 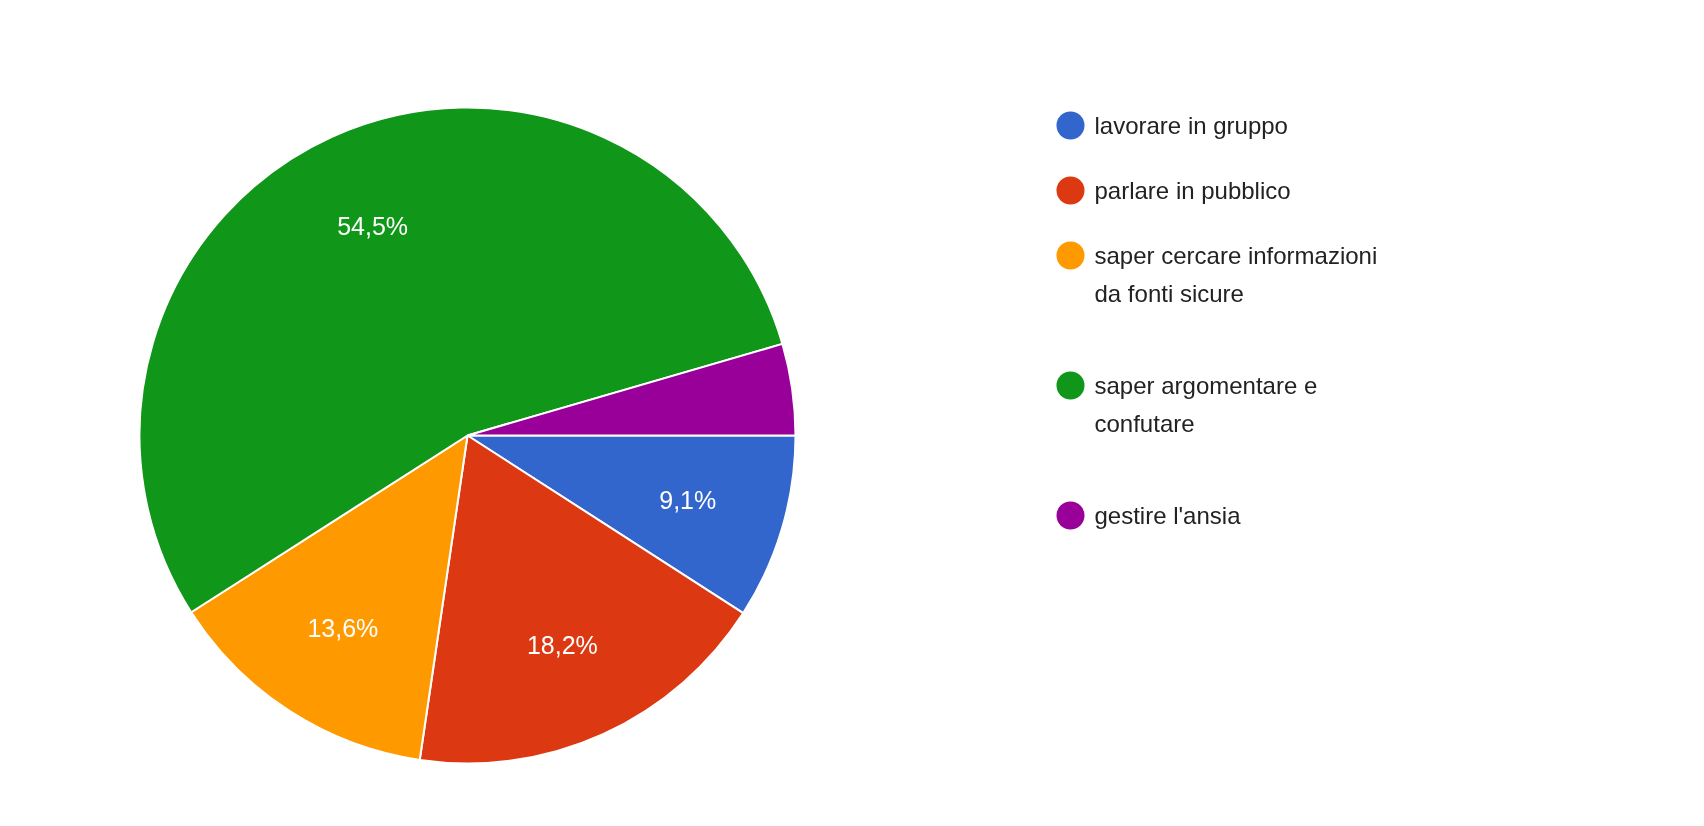 What do you see at coordinates (1206, 404) in the screenshot?
I see `legend-label: saper argomentare e confutare` at bounding box center [1206, 404].